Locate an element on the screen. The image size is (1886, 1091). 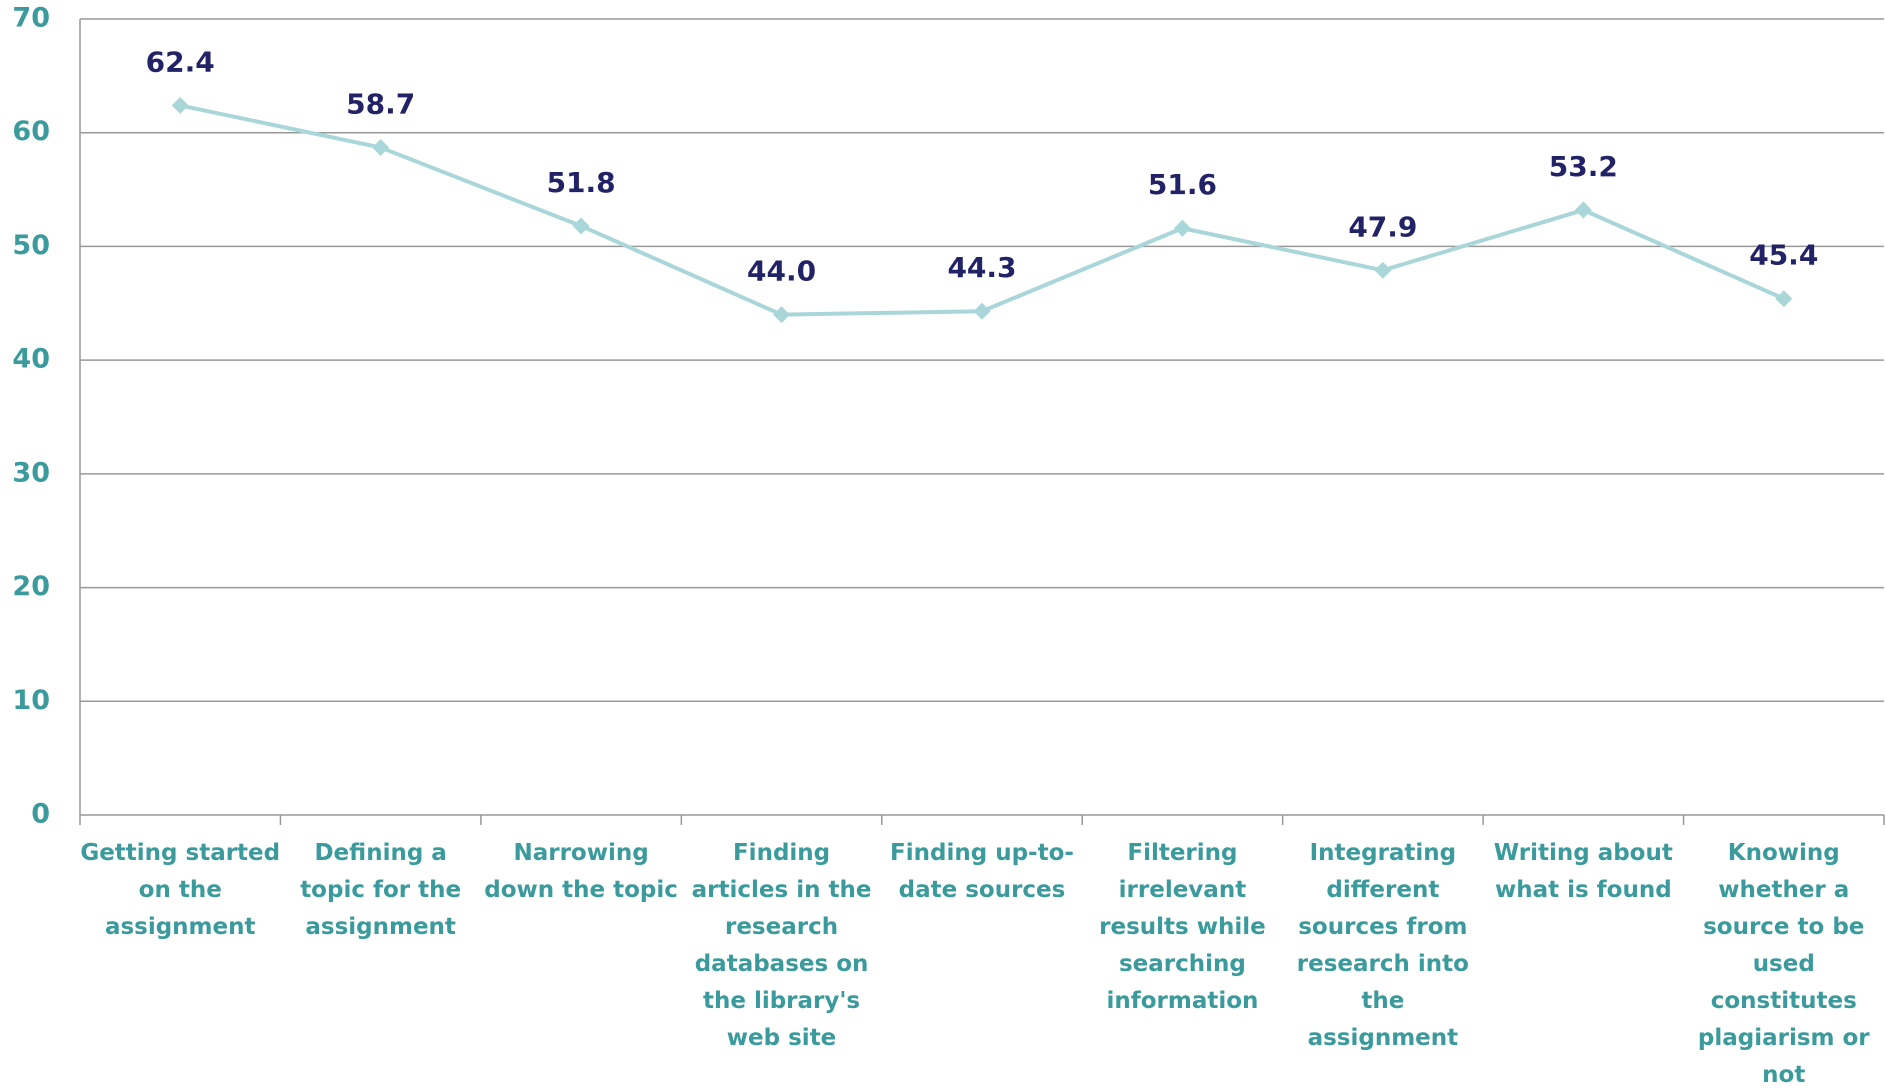
x-tick-label: Narrowing down the topic is located at coordinates (581, 871).